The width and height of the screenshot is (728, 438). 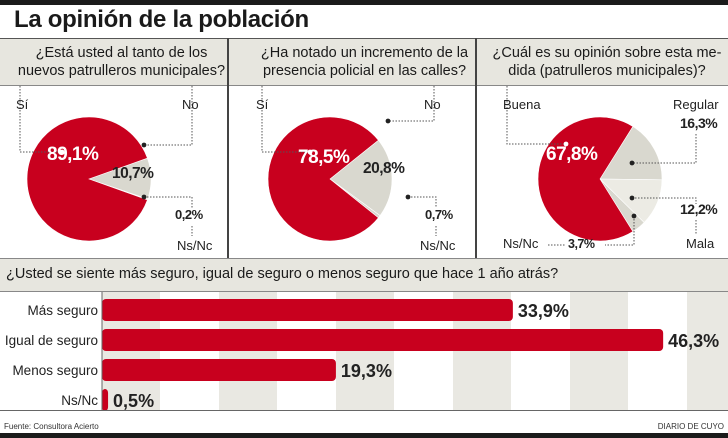 I want to click on pie1-value-no: 10,7%, so click(x=133, y=173).